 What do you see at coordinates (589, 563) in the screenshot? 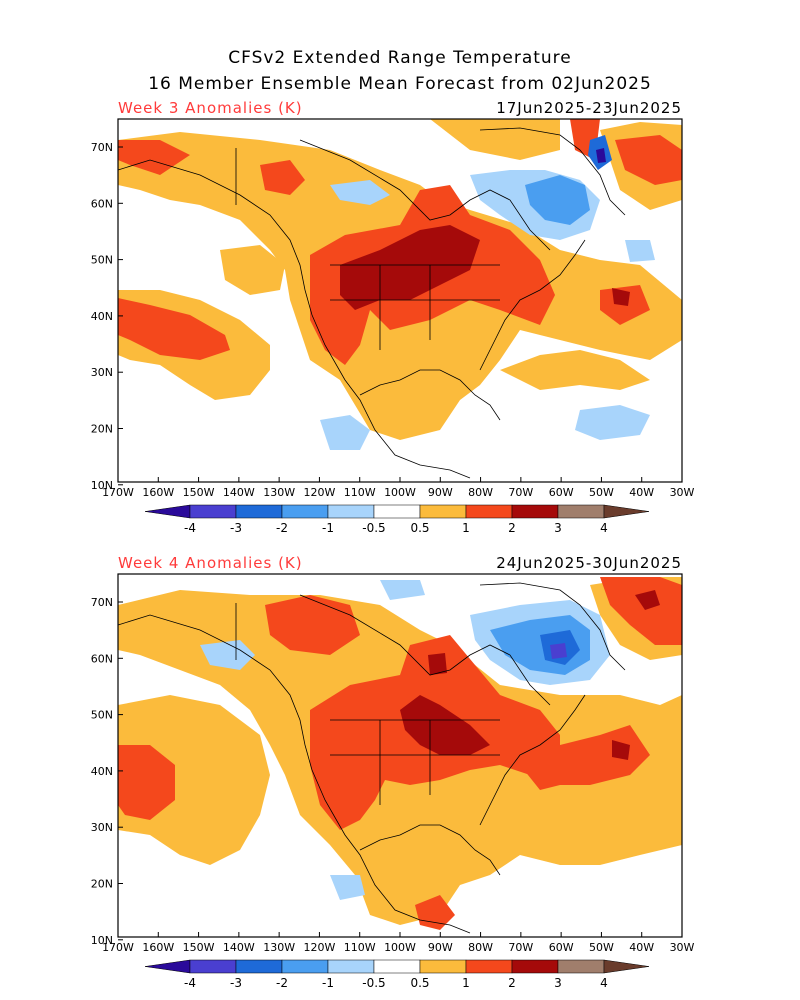
I see `panel-2-dates: 24Jun2025-30Jun2025` at bounding box center [589, 563].